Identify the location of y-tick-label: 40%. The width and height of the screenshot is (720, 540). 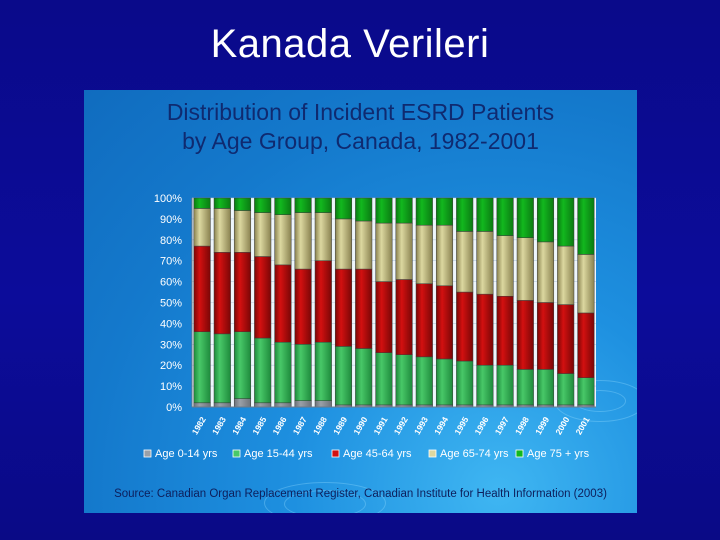
(171, 324).